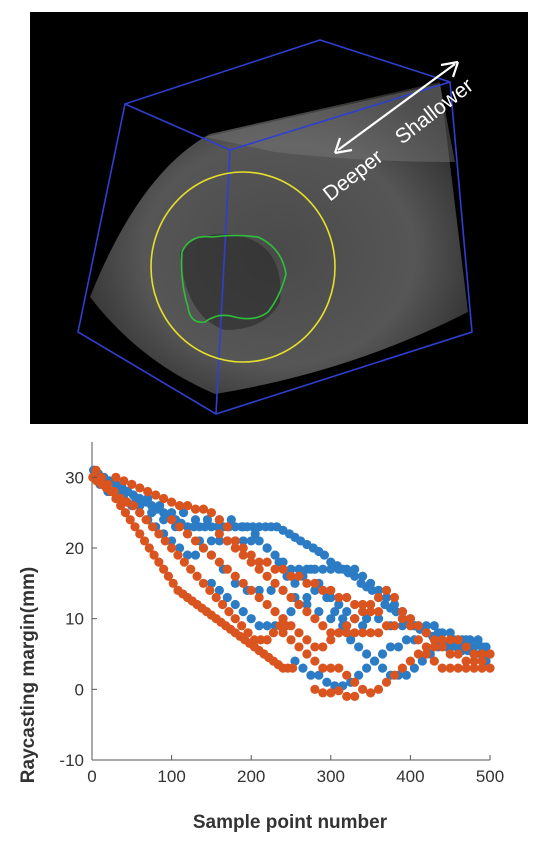 The height and width of the screenshot is (849, 552). I want to click on x-tick-label: 300, so click(331, 776).